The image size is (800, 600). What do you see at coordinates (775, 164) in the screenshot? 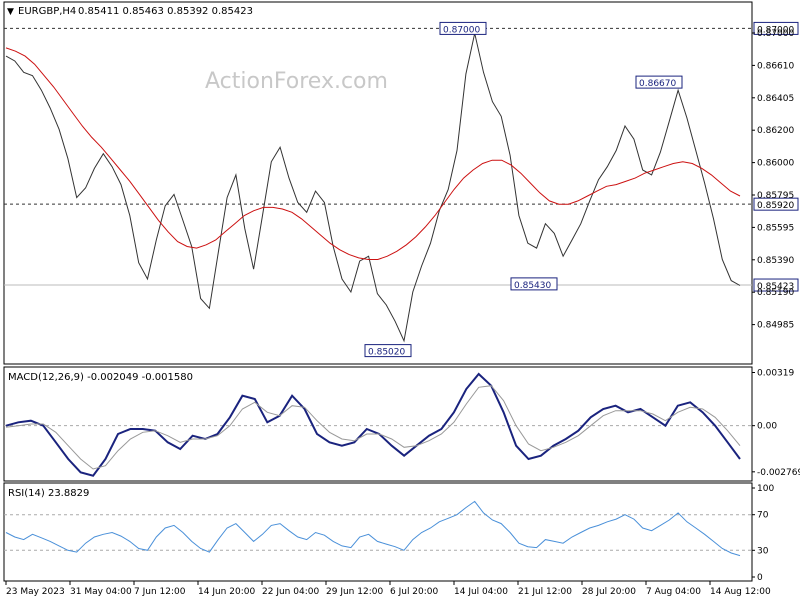
I see `y-tick-label: 0.86000` at bounding box center [775, 164].